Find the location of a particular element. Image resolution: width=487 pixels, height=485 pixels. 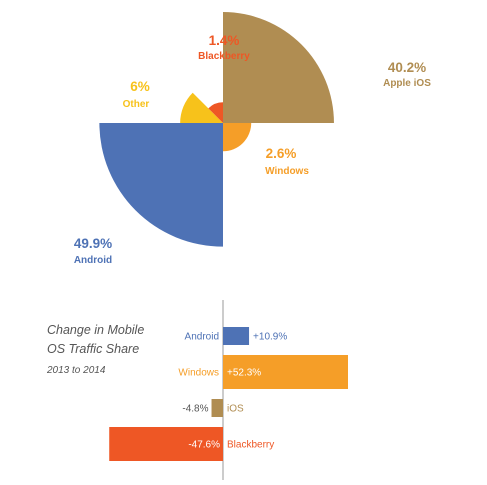

bar-chart-title-line-1: Change in Mobile is located at coordinates (95, 330).